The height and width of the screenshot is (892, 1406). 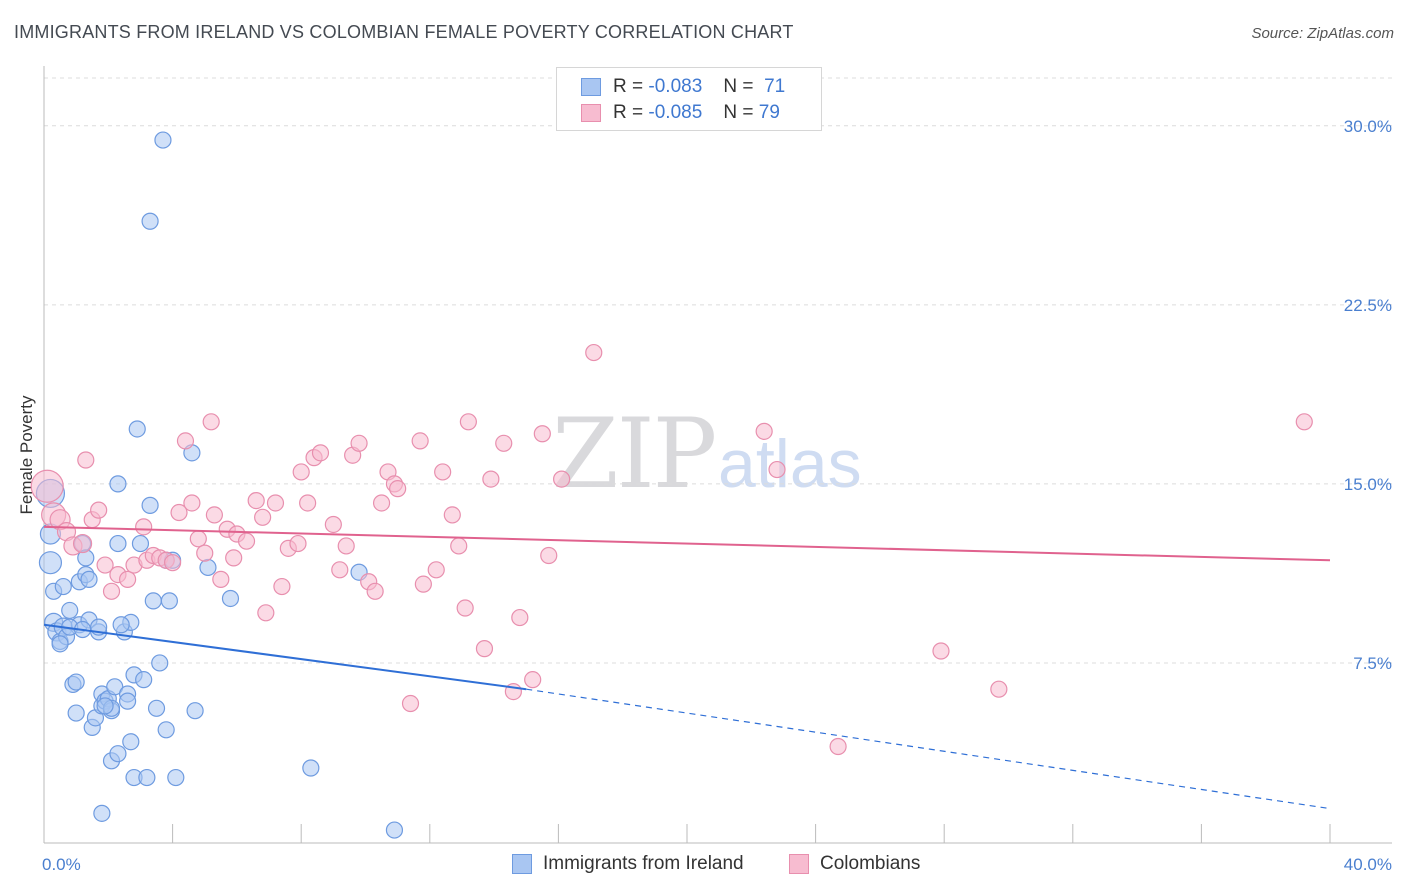 I want to click on bottom-legend-swatch-colombians, so click(x=799, y=864).